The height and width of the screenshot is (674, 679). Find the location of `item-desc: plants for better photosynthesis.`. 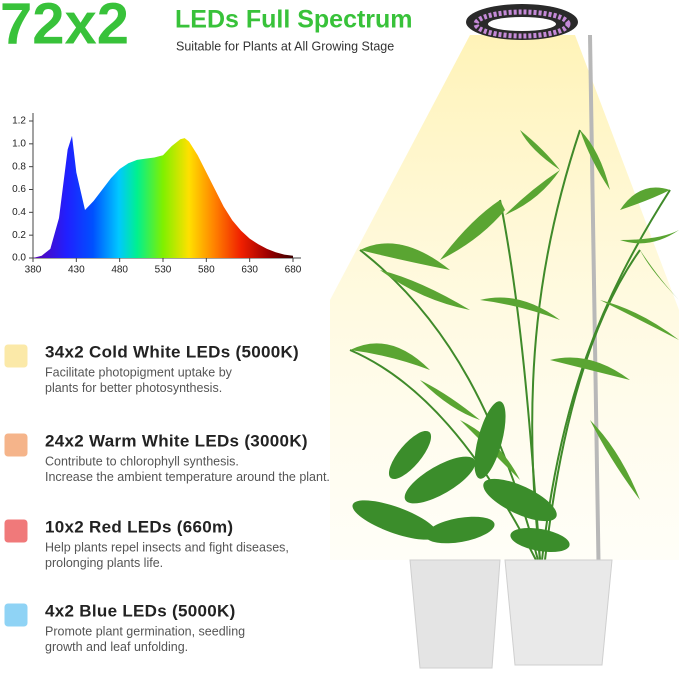

item-desc: plants for better photosynthesis. is located at coordinates (133, 388).